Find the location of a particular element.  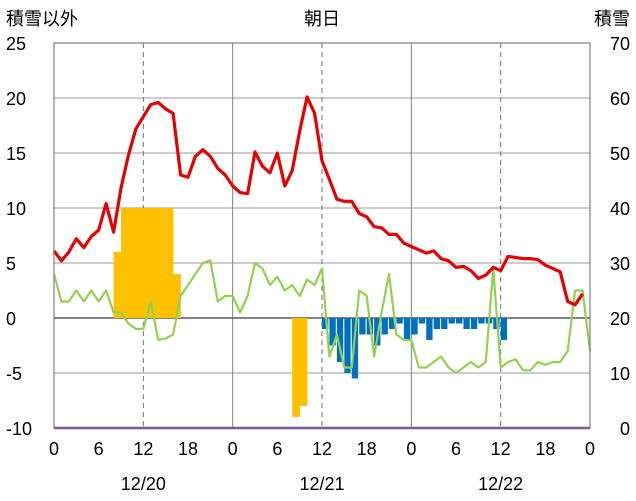

right-tick-label: 20 is located at coordinates (620, 319).